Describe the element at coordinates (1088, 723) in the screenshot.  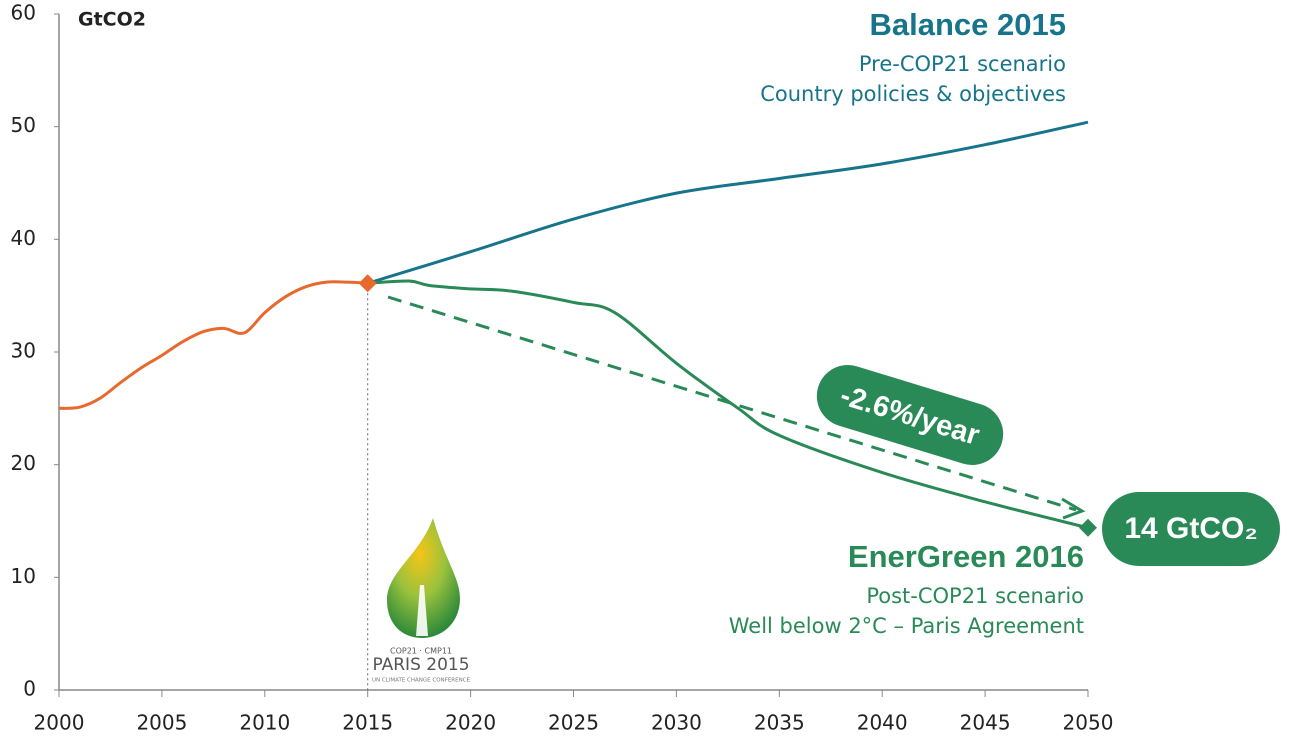
I see `x-tick-label: 2050` at that location.